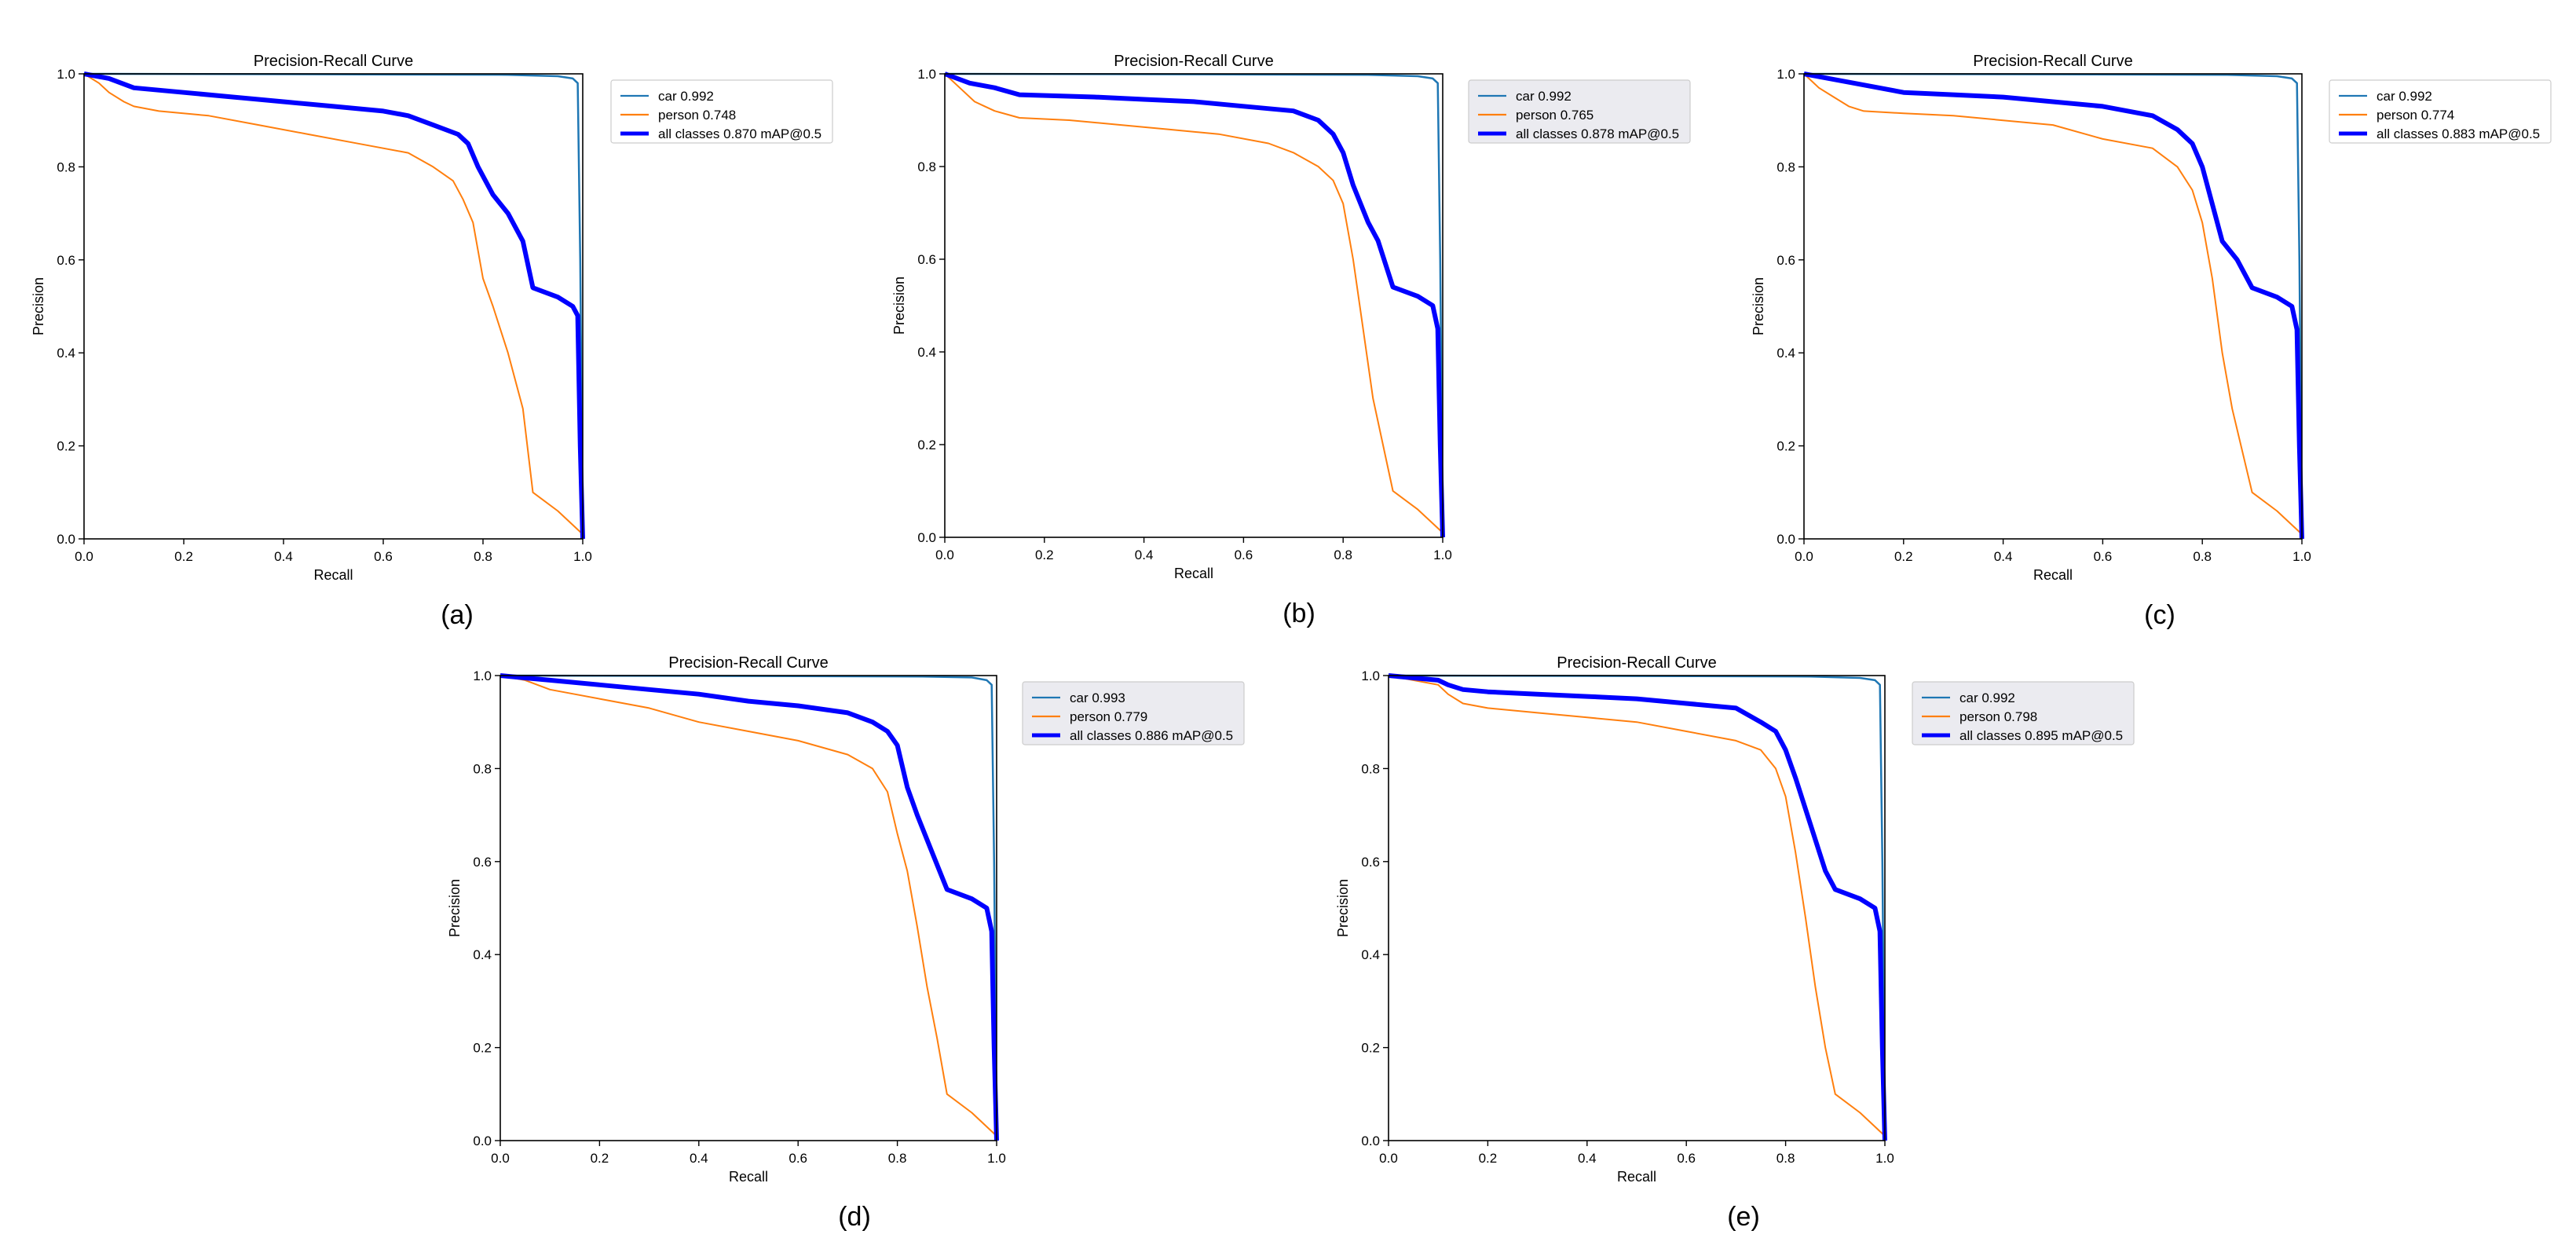 The width and height of the screenshot is (2576, 1249). What do you see at coordinates (855, 1217) in the screenshot?
I see `panel-caption: (d)` at bounding box center [855, 1217].